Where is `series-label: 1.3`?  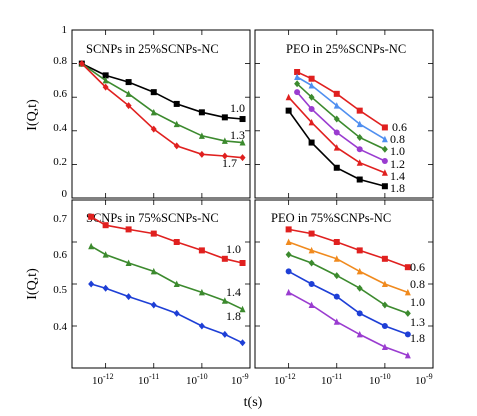 series-label: 1.3 is located at coordinates (237, 135).